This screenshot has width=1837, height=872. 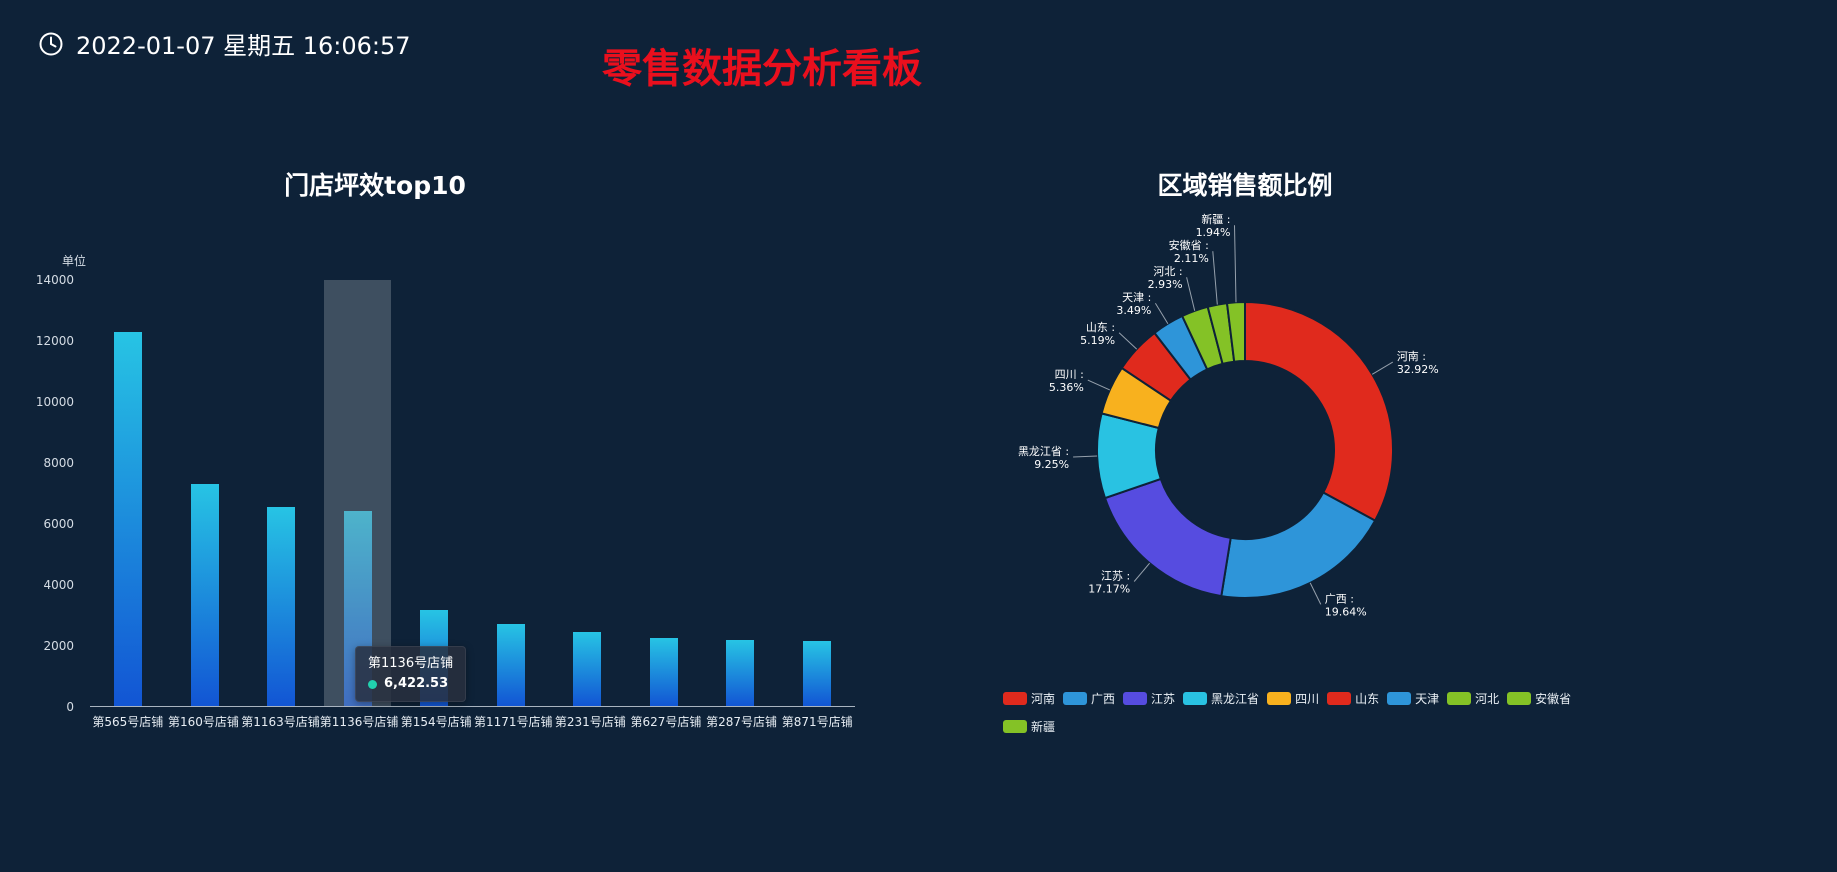 I want to click on datetime: 2022-01-07 星期五 16:06:57, so click(x=224, y=43).